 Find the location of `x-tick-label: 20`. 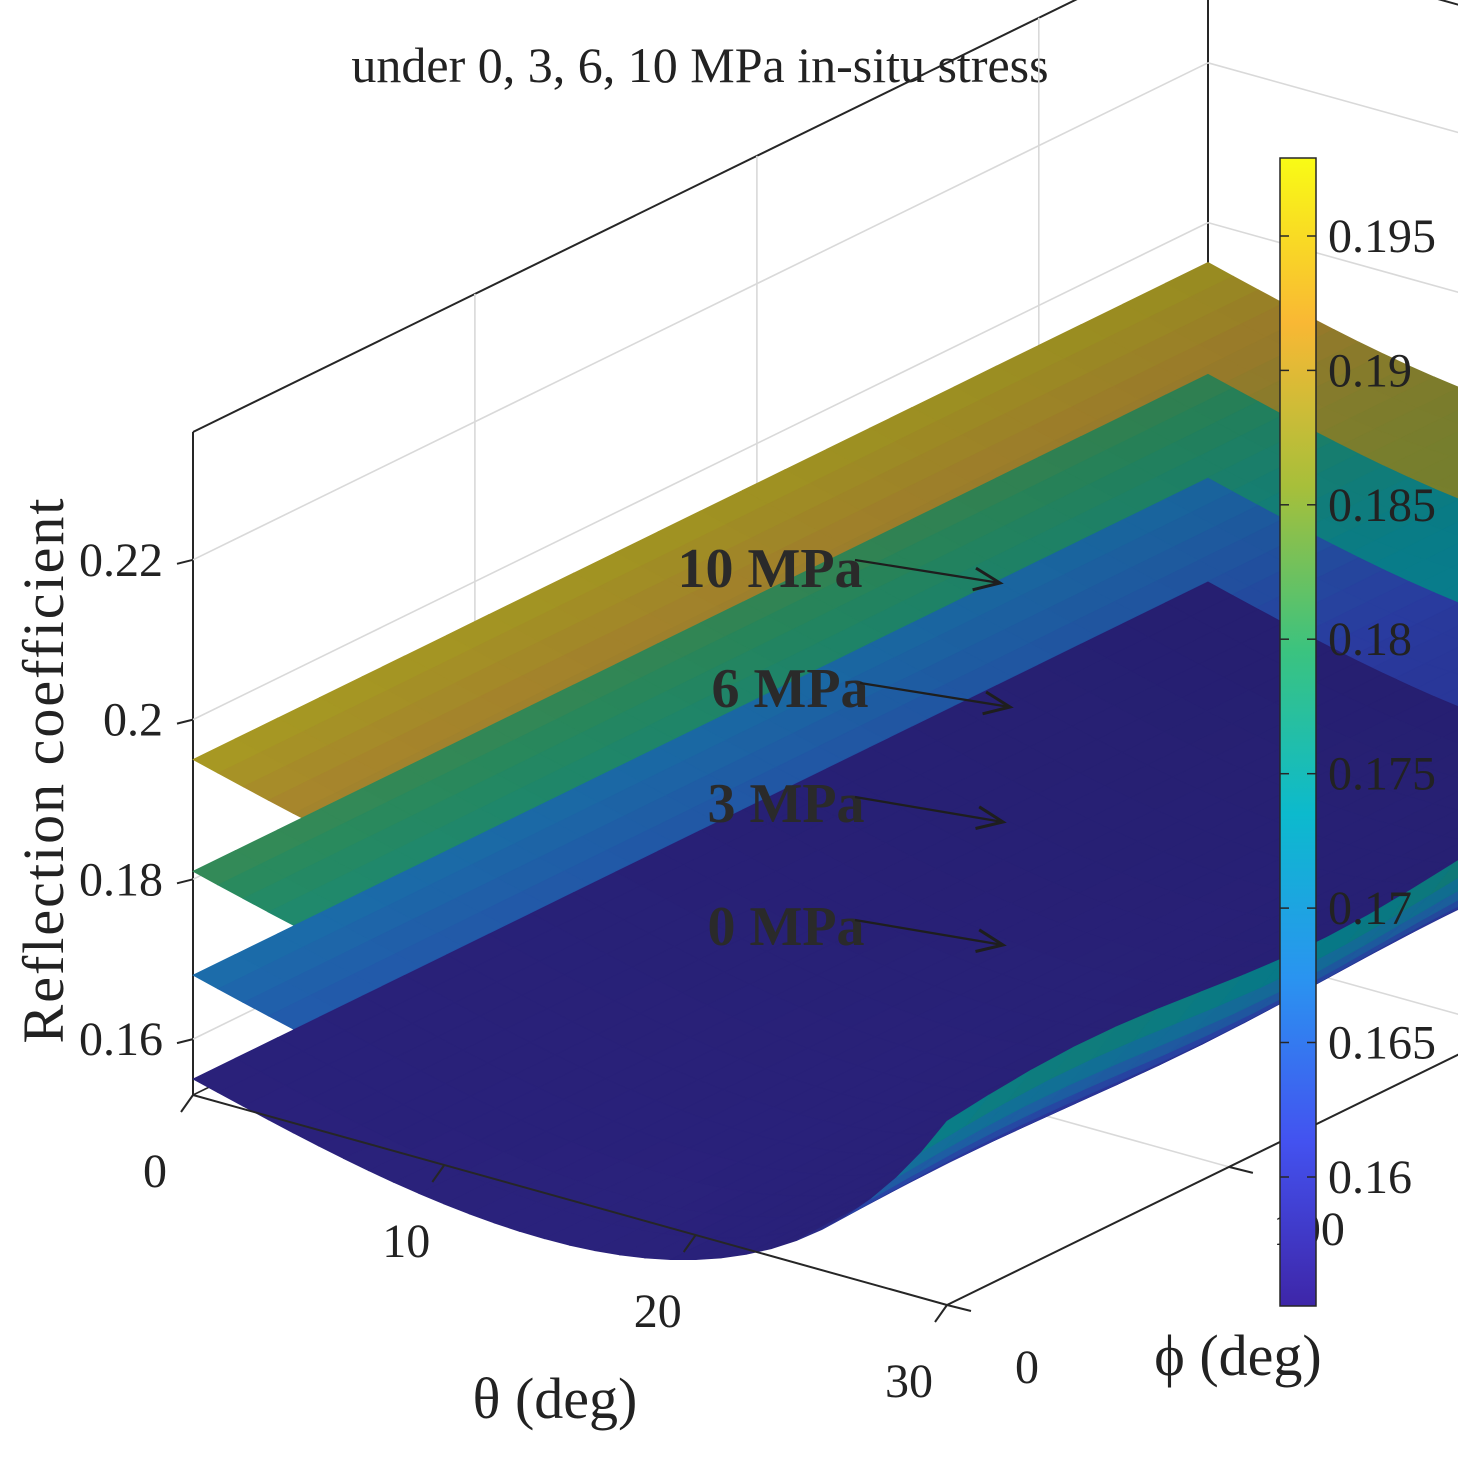

x-tick-label: 20 is located at coordinates (658, 1311).